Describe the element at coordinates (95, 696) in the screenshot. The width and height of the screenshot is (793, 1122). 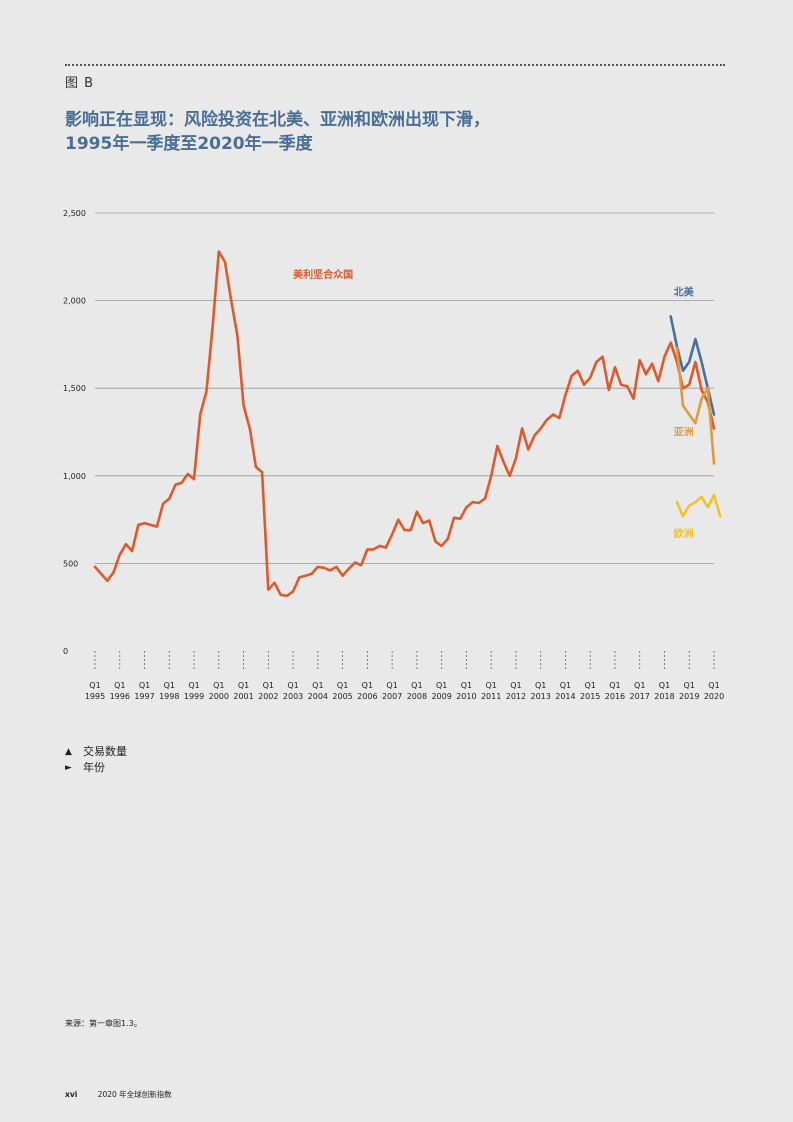
I see `x-tick-year-label: 1995` at that location.